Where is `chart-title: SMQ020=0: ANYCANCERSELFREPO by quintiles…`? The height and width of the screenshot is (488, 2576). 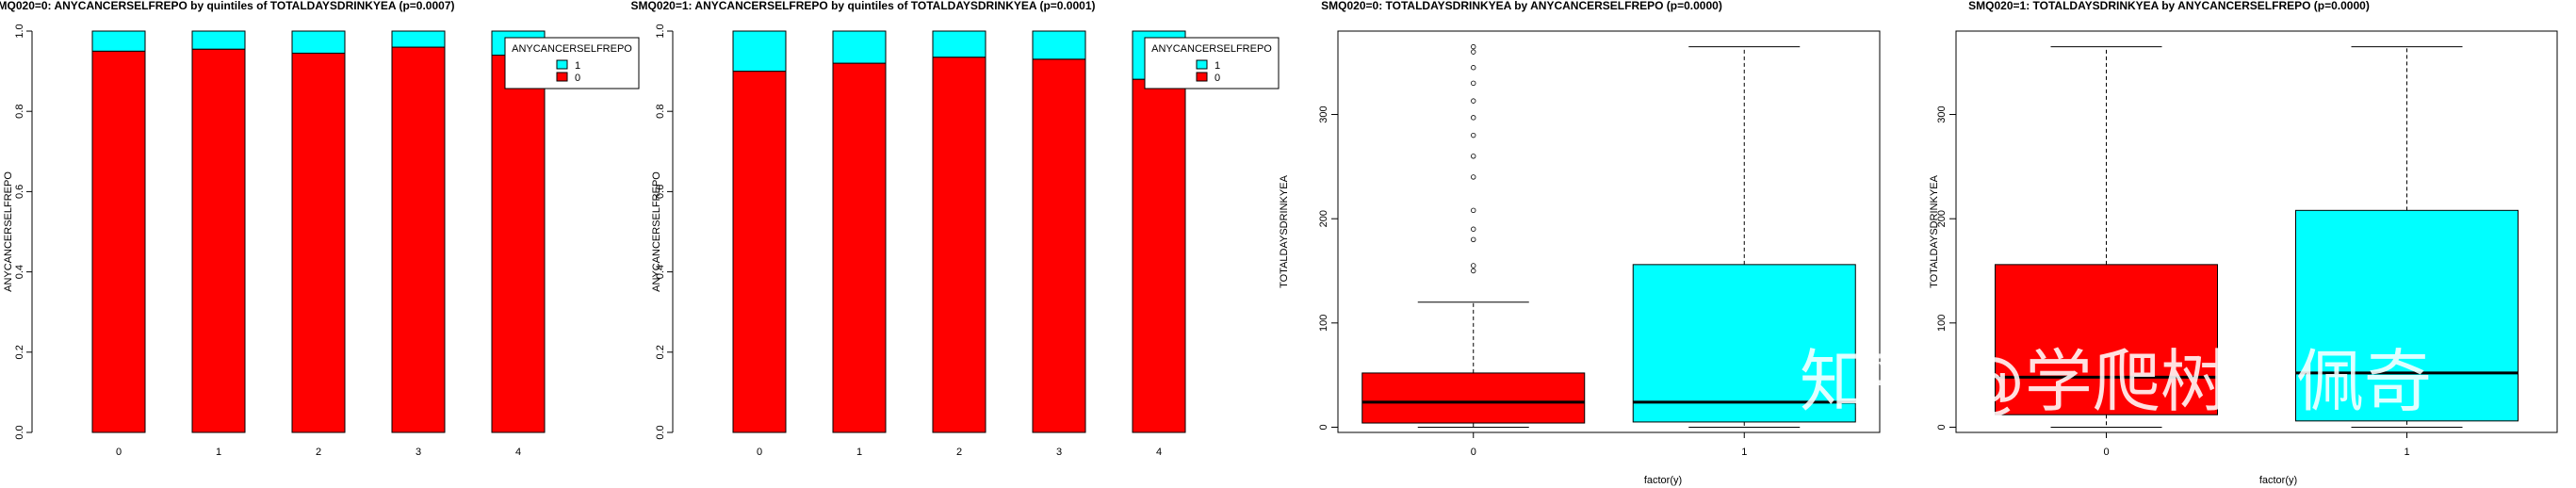 chart-title: SMQ020=0: ANYCANCERSELFREPO by quintiles… is located at coordinates (227, 6).